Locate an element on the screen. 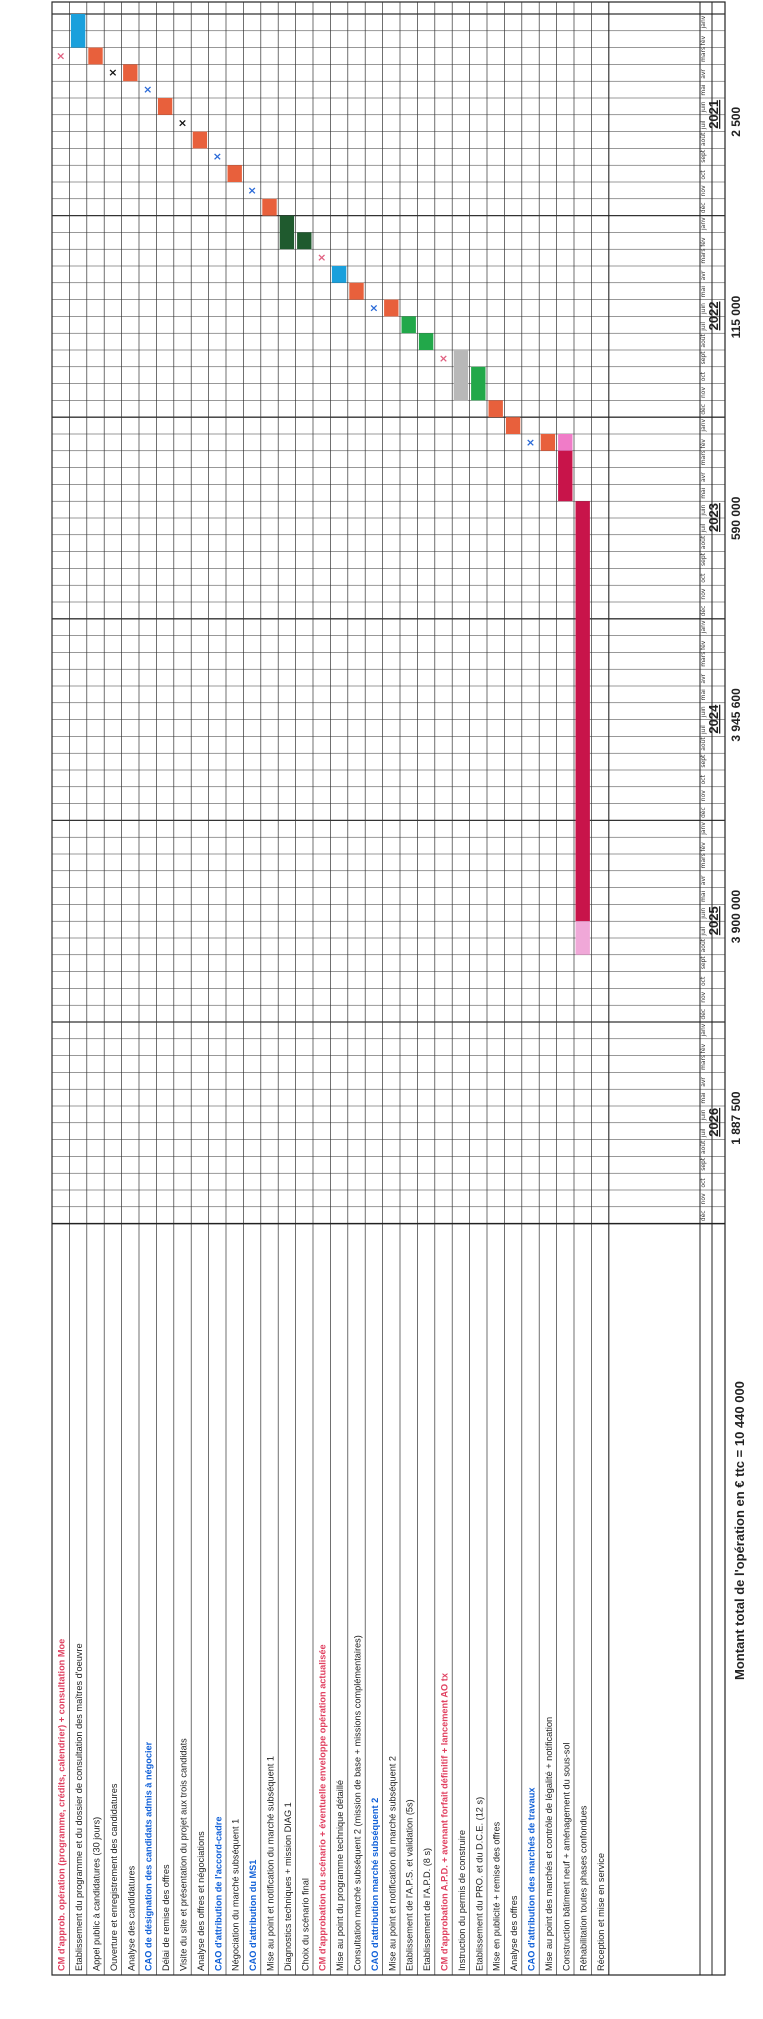 This screenshot has width=763, height=2019. task-label: CAO d'attribution marché subséquent 2 is located at coordinates (375, 1884).